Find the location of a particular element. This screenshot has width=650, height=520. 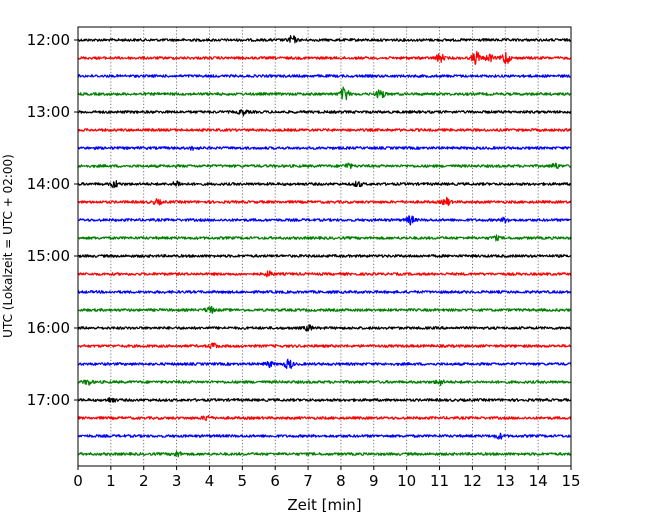

x-tick-label: 10 is located at coordinates (406, 481).